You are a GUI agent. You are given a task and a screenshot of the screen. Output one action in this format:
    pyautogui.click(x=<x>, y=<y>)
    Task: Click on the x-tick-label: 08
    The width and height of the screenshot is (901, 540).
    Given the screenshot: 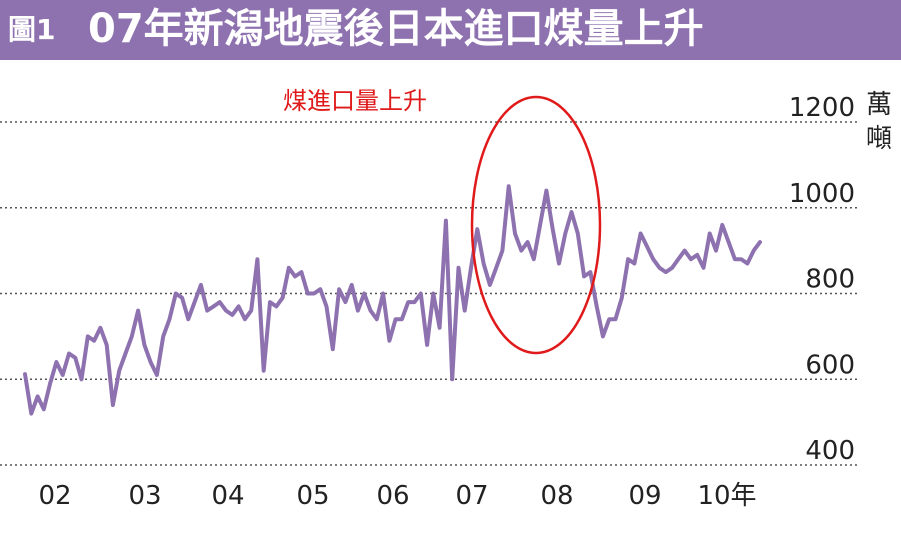 What is the action you would take?
    pyautogui.click(x=556, y=496)
    